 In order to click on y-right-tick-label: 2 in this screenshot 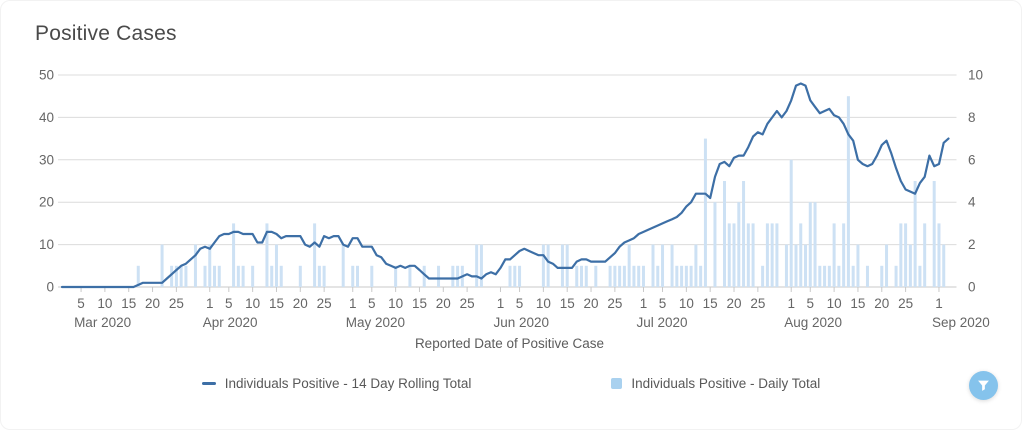, I will do `click(972, 244)`.